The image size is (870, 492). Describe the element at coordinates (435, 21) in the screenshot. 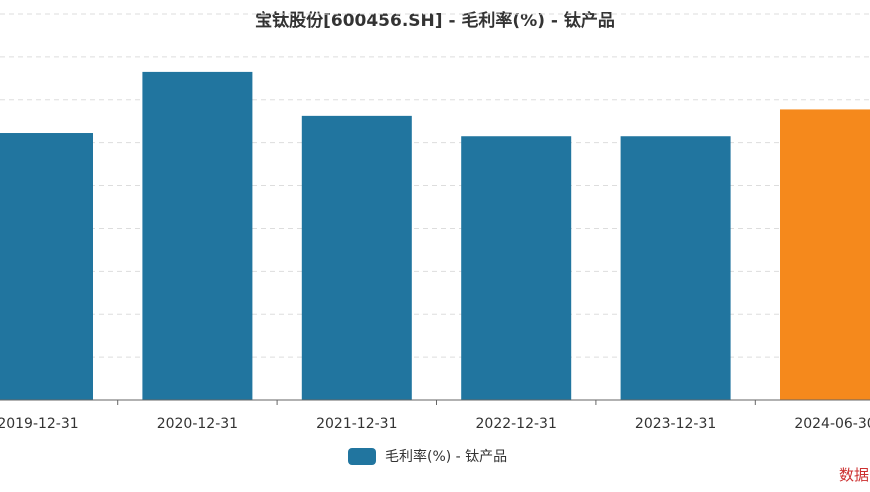

I see `chart-title: 宝钛股份[600456.SH] - 毛利率(%) - 钛产品` at that location.